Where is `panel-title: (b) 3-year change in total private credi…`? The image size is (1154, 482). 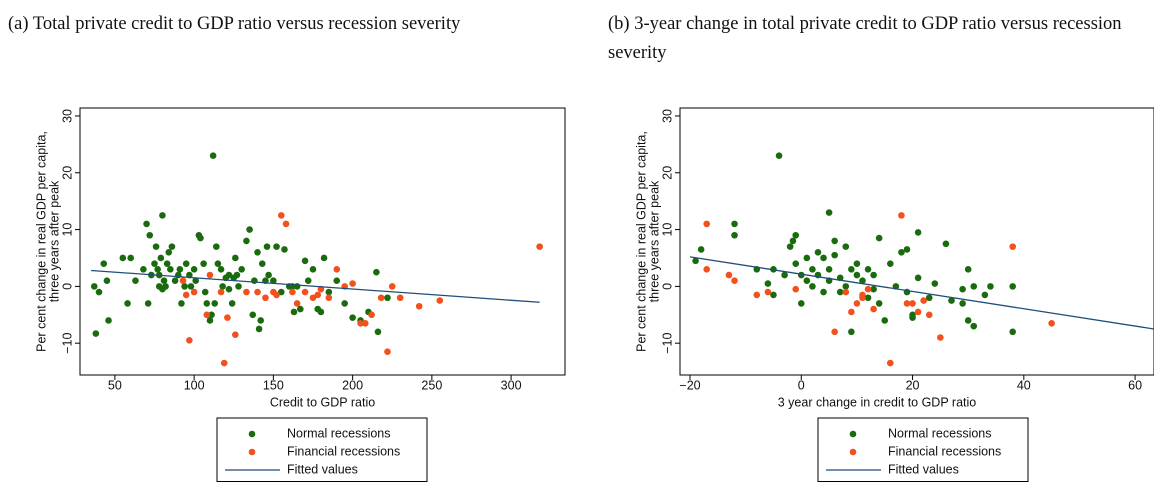
panel-title: (b) 3-year change in total private credi… is located at coordinates (865, 38).